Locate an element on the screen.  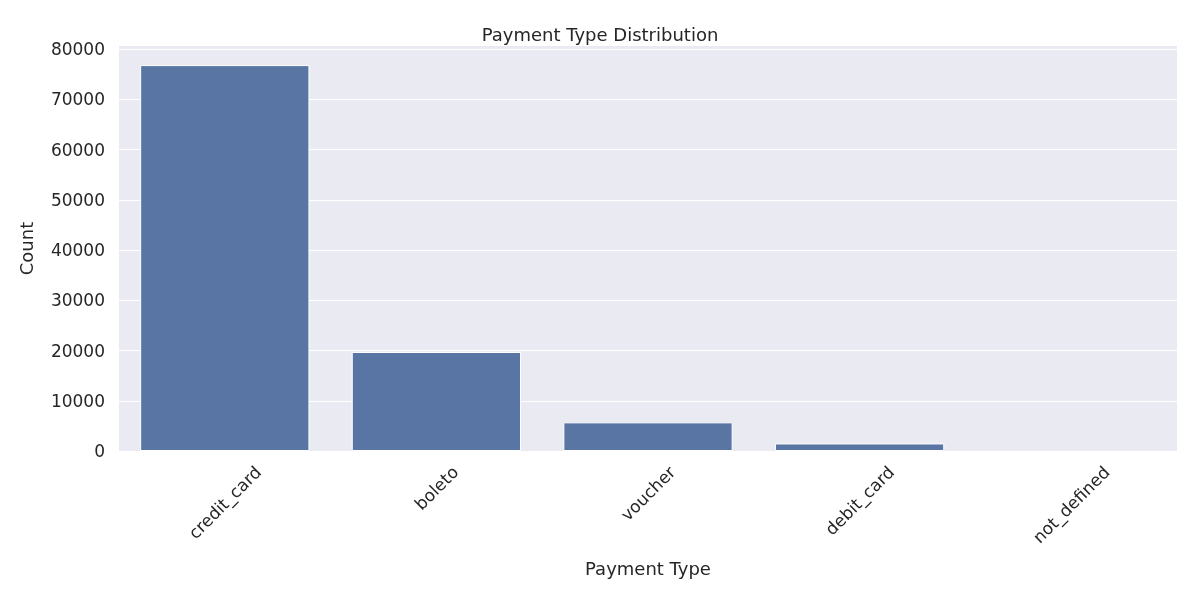
y-tick-label: 80000 is located at coordinates (77, 49).